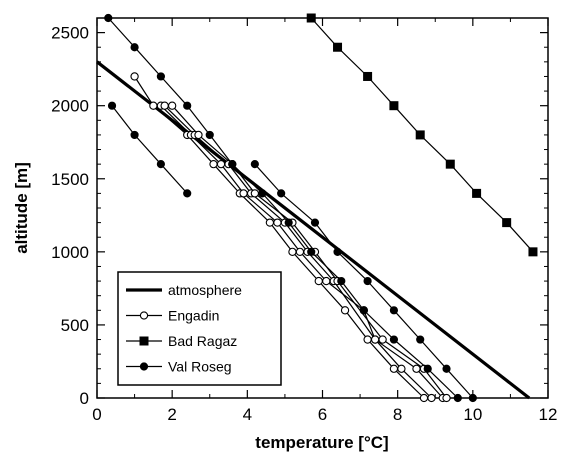  What do you see at coordinates (548, 414) in the screenshot?
I see `x-tick-label: 12` at bounding box center [548, 414].